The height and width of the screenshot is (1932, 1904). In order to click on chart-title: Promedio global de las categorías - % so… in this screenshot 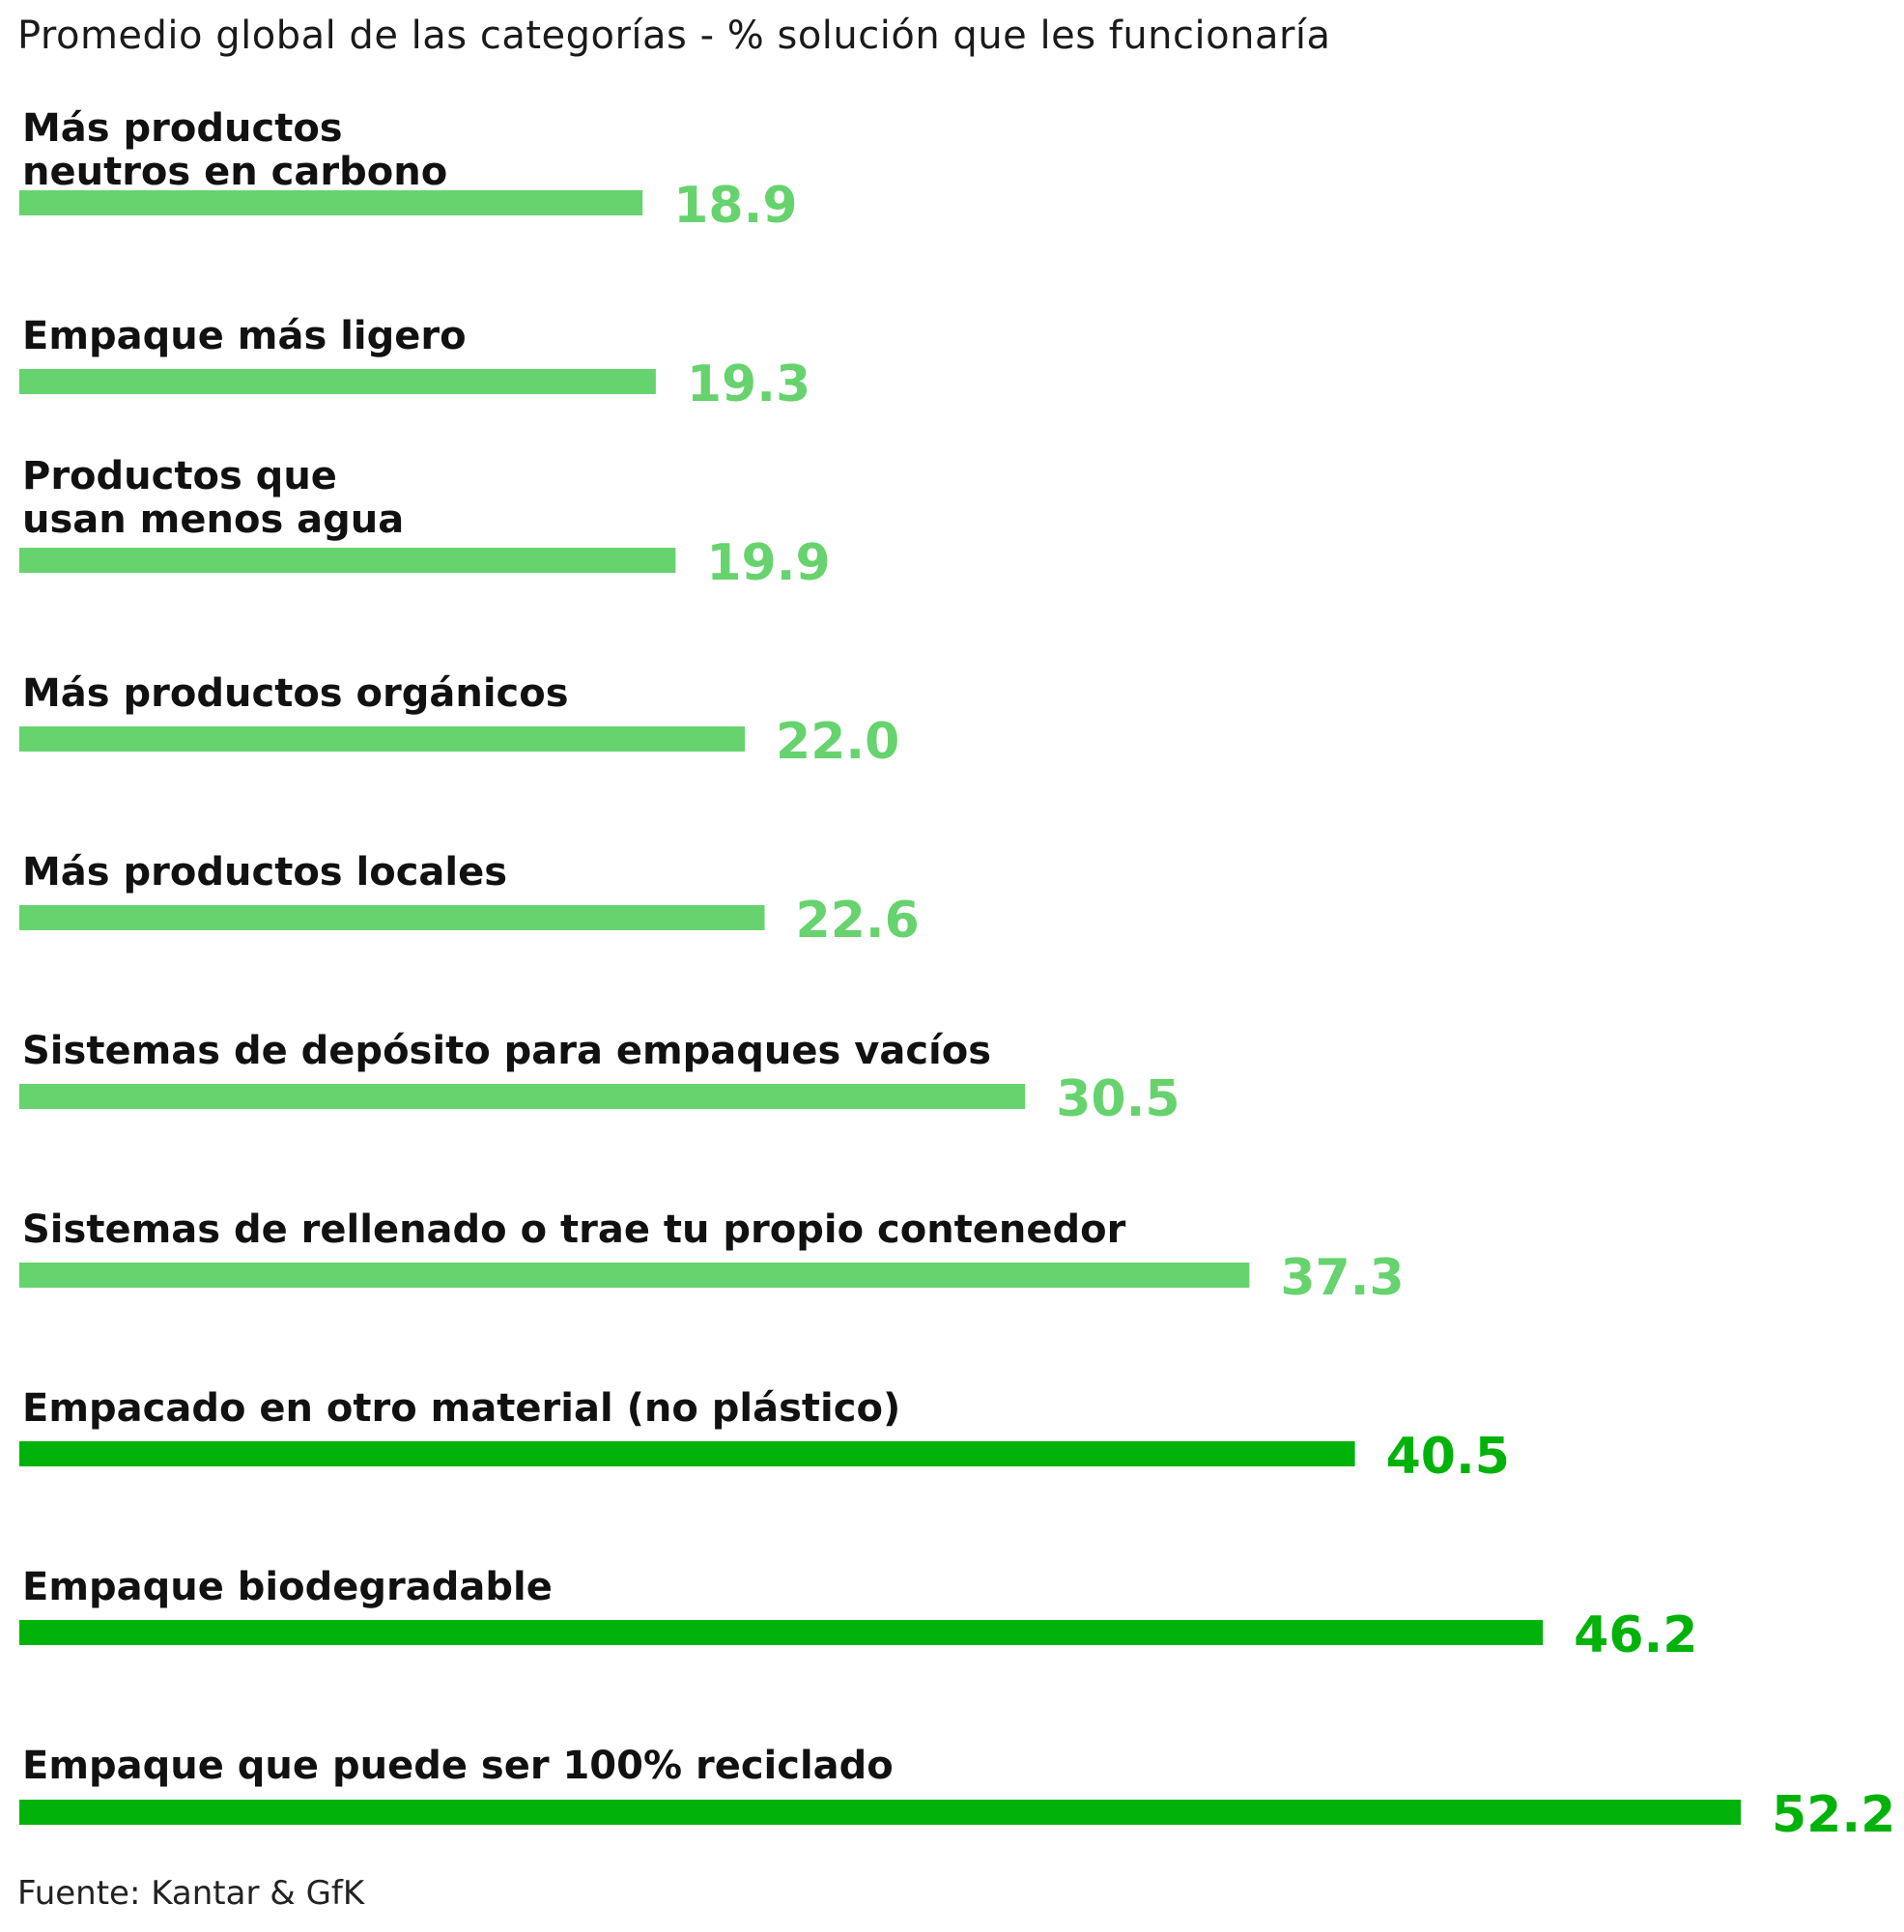, I will do `click(674, 36)`.